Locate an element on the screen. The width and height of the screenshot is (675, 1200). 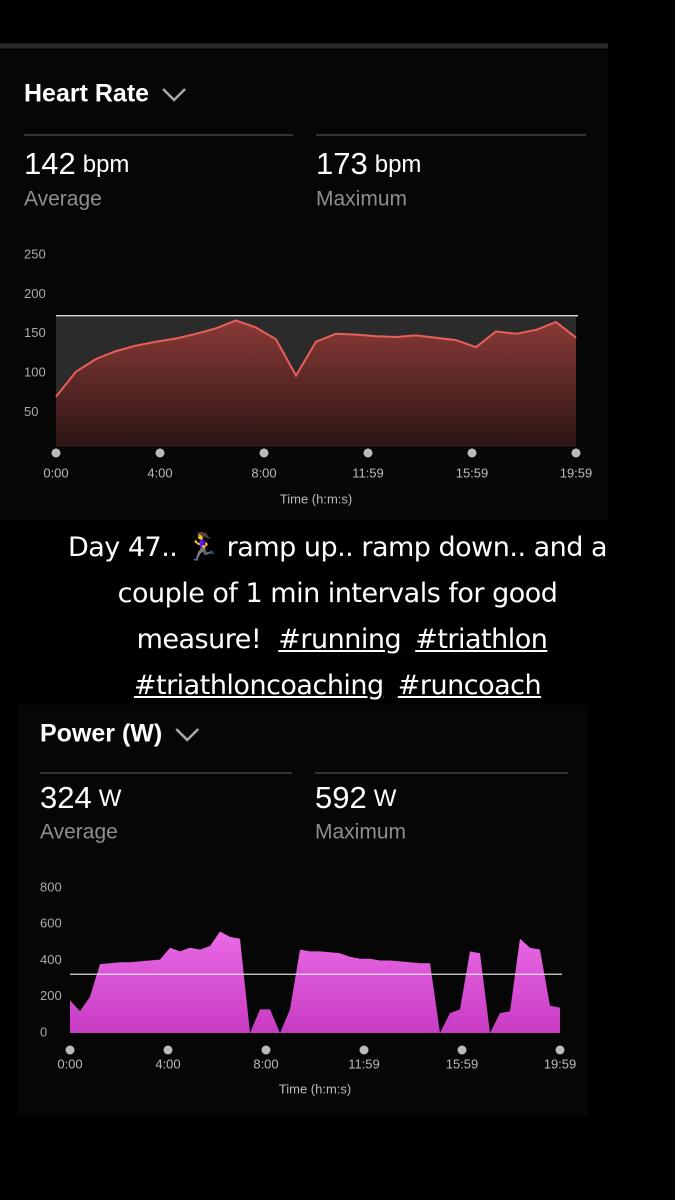
hashtag: #runcoach is located at coordinates (469, 685).